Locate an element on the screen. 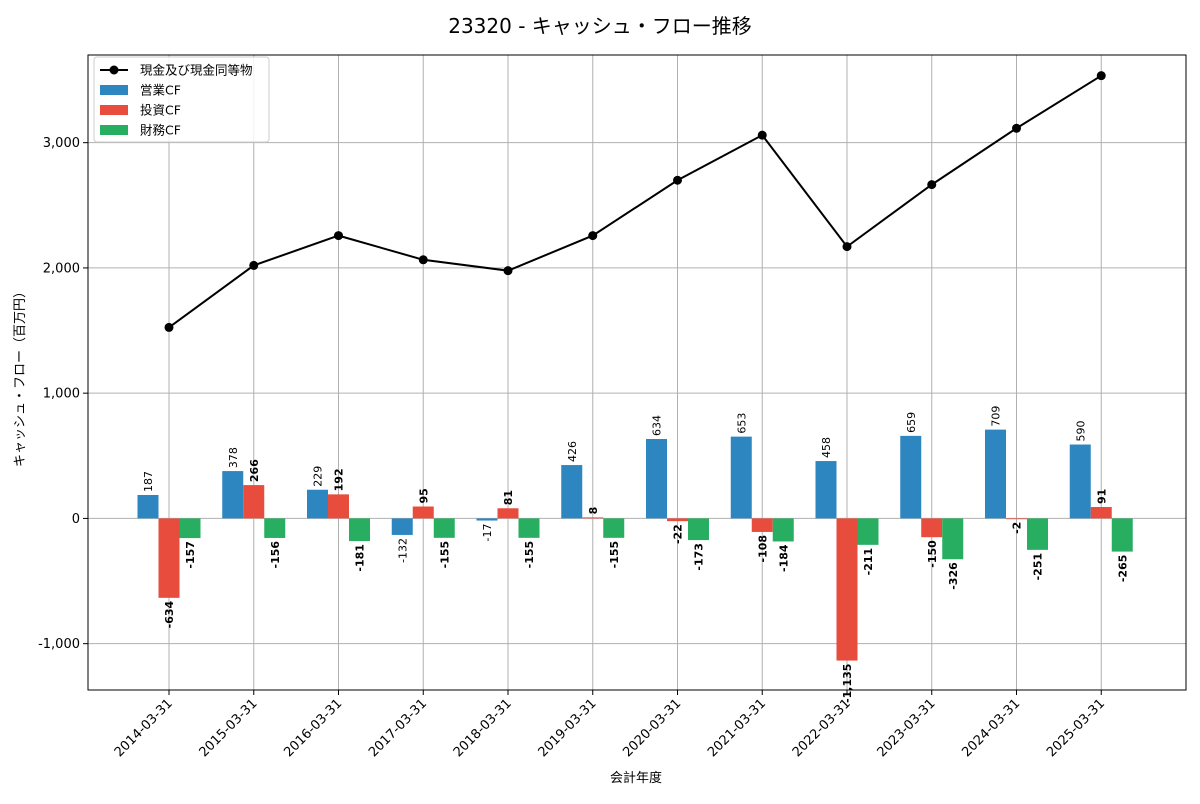 The image size is (1200, 804). y-tick-label: 1,000 is located at coordinates (61, 394).